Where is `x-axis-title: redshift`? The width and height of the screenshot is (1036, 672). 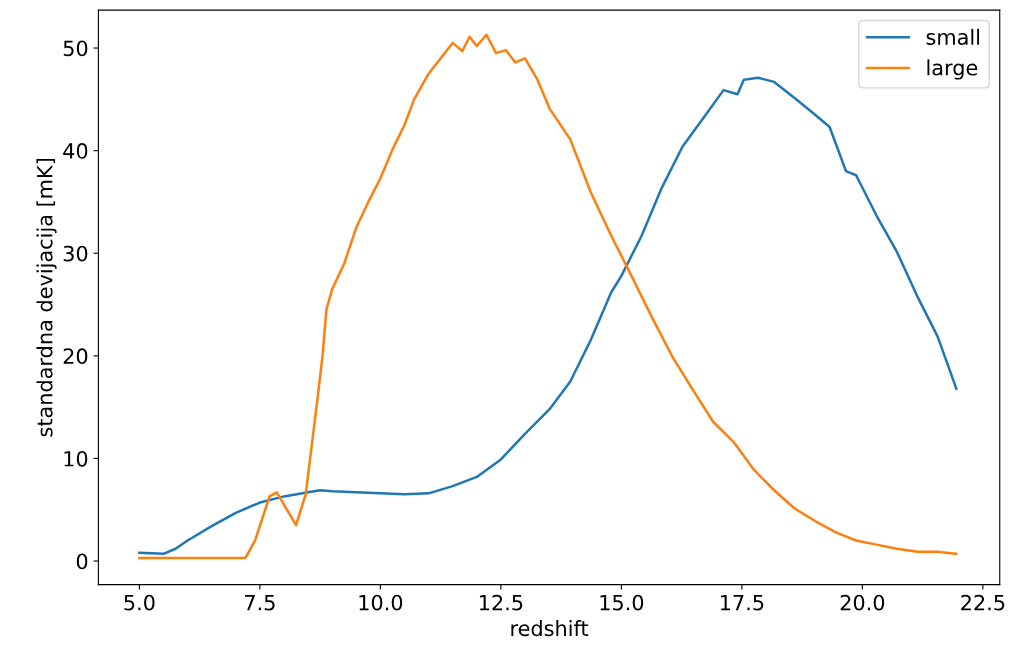 x-axis-title: redshift is located at coordinates (550, 628).